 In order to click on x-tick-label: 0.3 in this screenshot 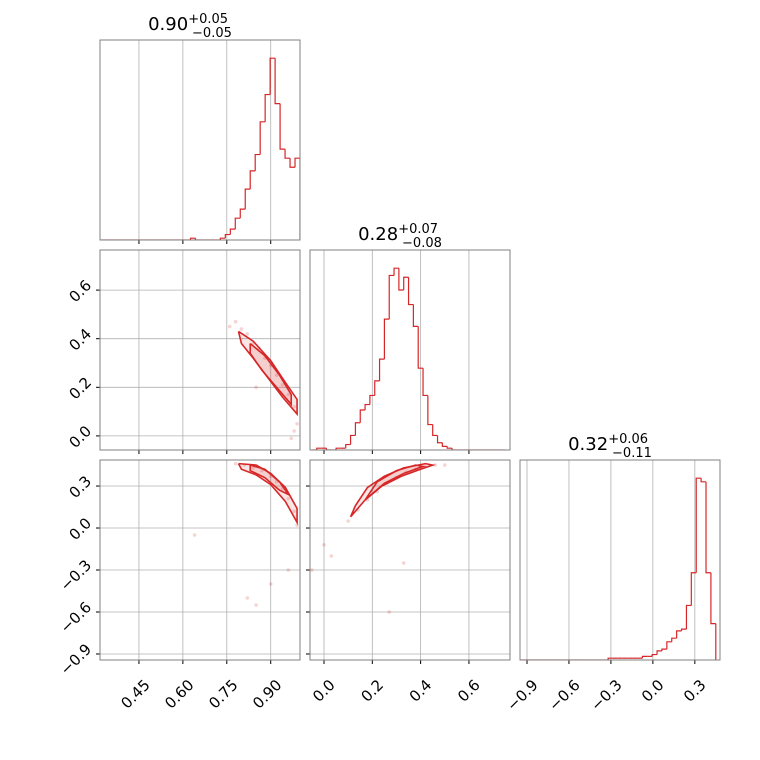, I will do `click(695, 691)`.